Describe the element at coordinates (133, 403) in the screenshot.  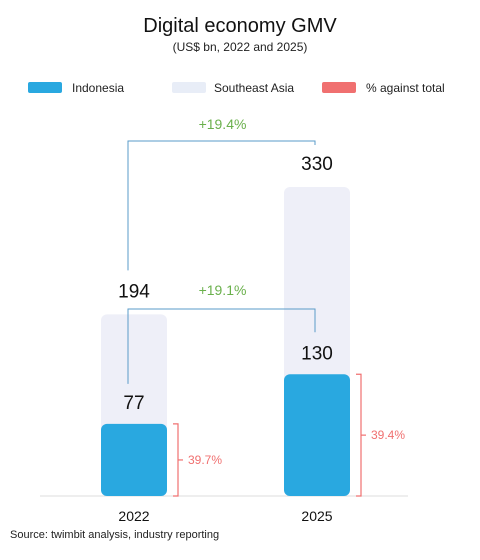
I see `value-label-indonesia-2022: 77` at that location.